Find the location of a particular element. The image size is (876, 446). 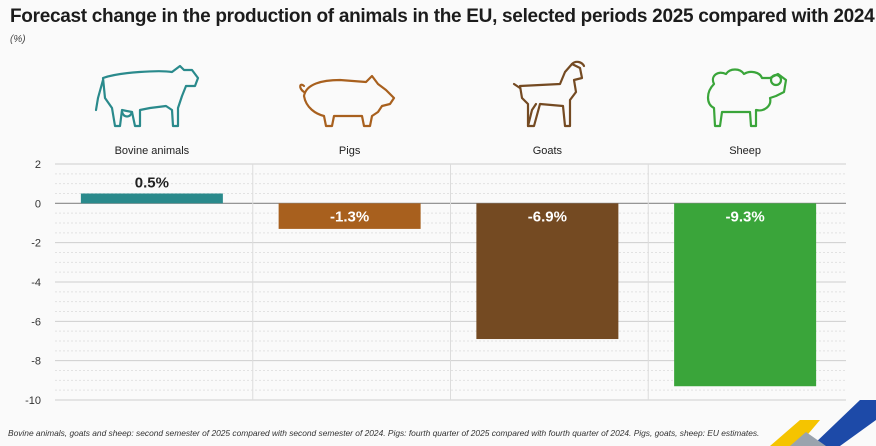

y-tick-label: -8 is located at coordinates (36, 362).